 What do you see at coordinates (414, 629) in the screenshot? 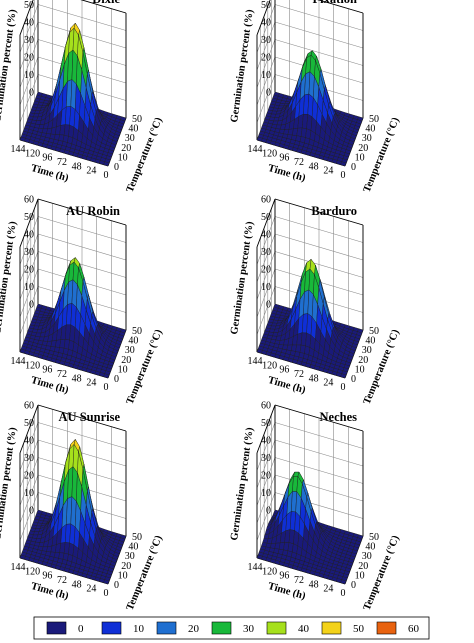
I see `legend-label: 60` at bounding box center [414, 629].